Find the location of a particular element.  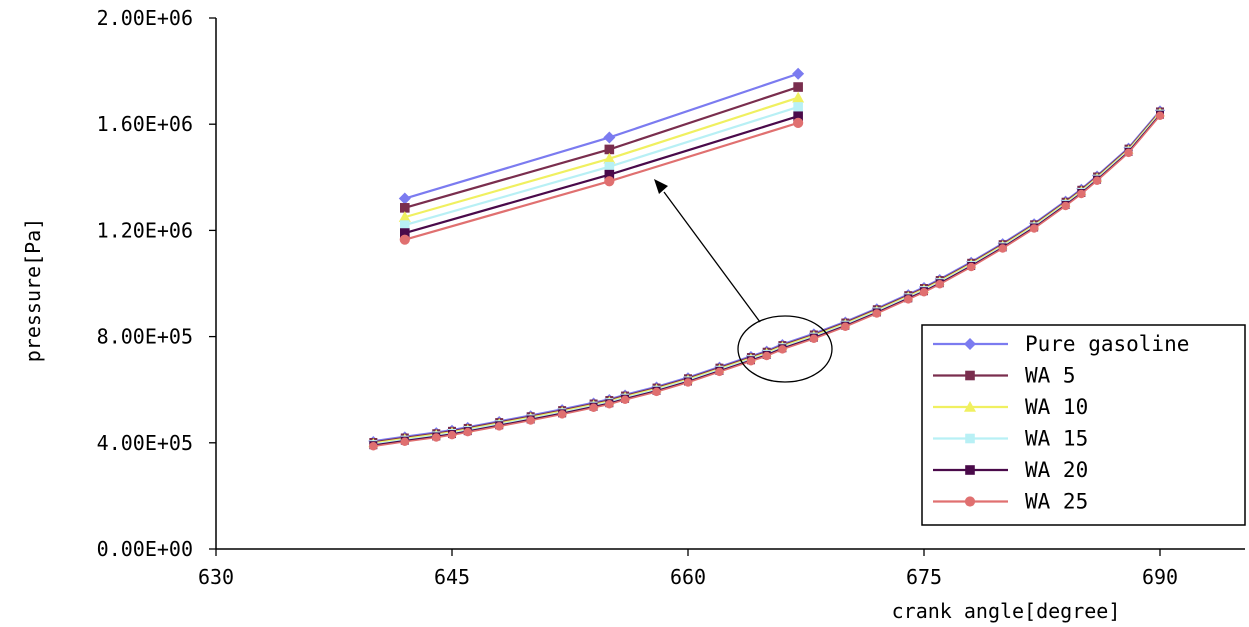

legend-box is located at coordinates (1083, 425).